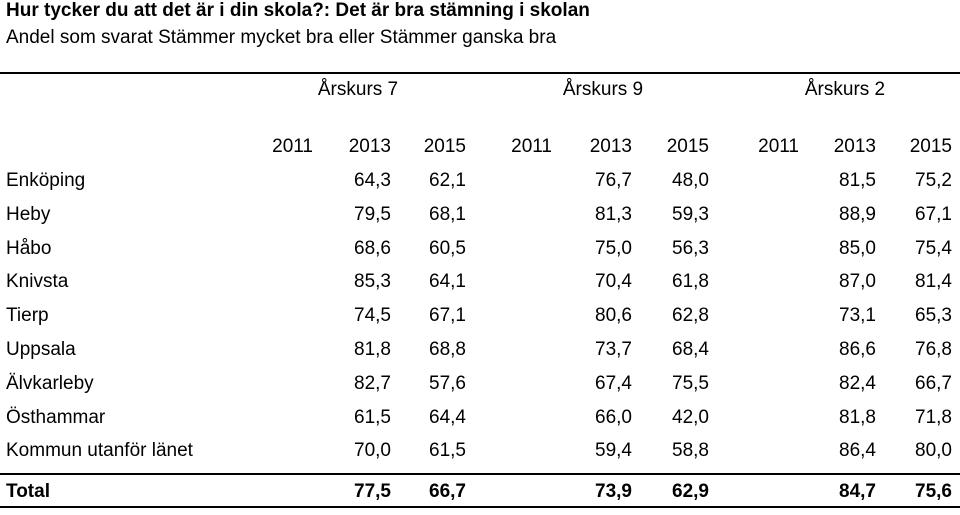 Image resolution: width=960 pixels, height=515 pixels. What do you see at coordinates (447, 349) in the screenshot?
I see `table-cell: 68,8` at bounding box center [447, 349].